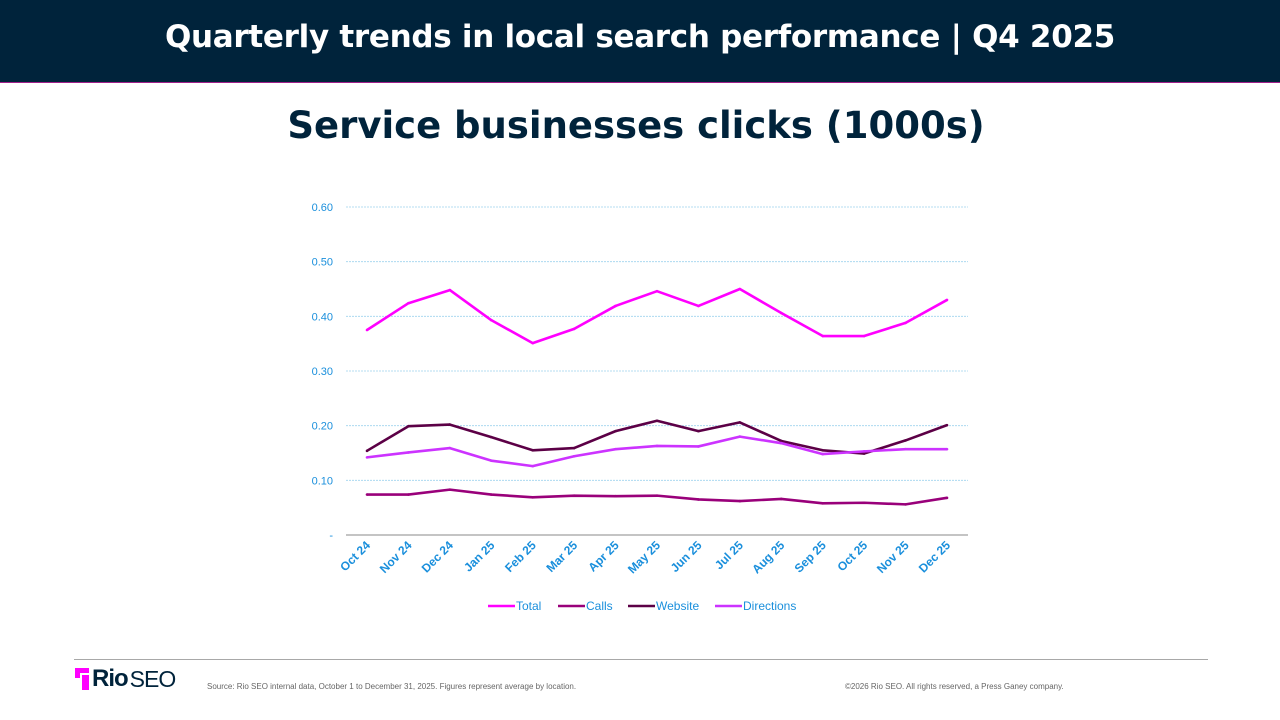 The image size is (1280, 720). Describe the element at coordinates (641, 659) in the screenshot. I see `footer-divider` at that location.